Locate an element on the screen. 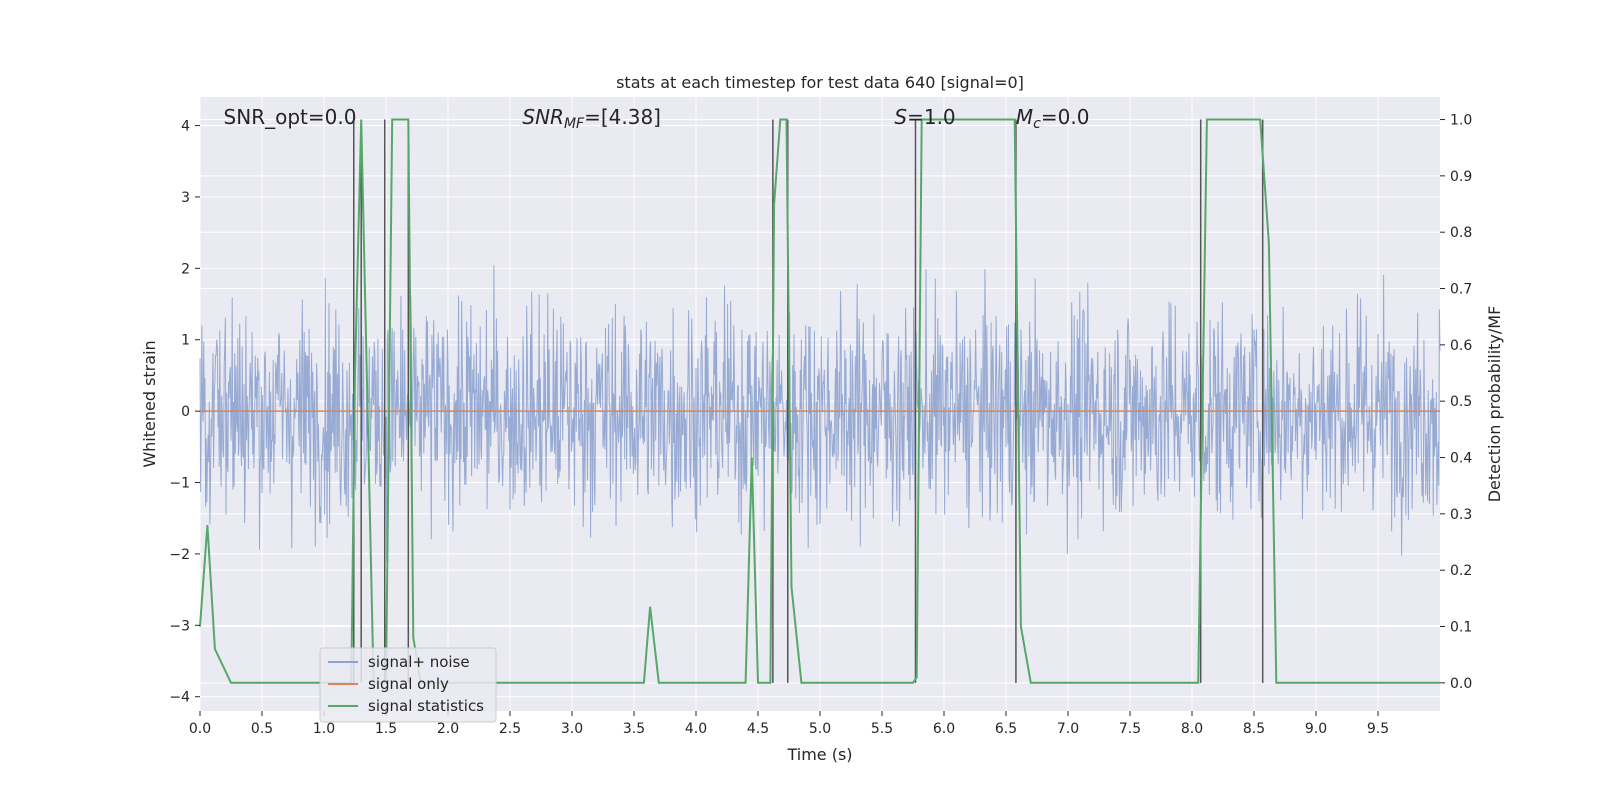 The image size is (1600, 800). y-right-tick-label: 1.0 is located at coordinates (1461, 121).